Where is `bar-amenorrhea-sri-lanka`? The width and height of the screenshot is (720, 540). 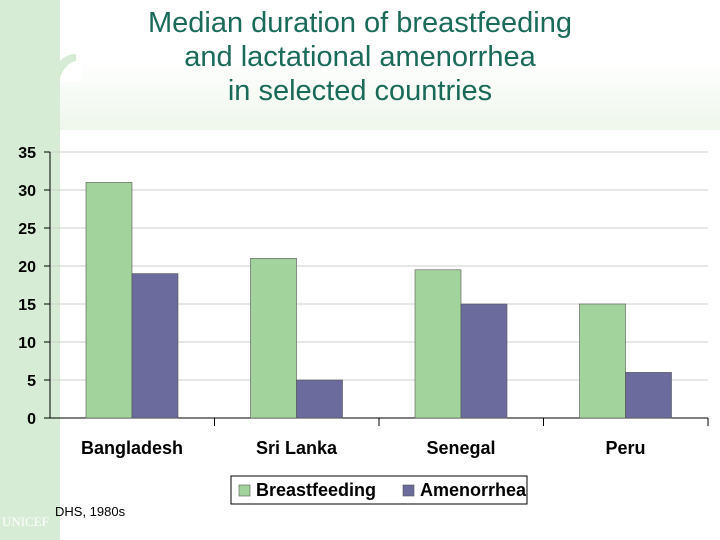 bar-amenorrhea-sri-lanka is located at coordinates (319, 399).